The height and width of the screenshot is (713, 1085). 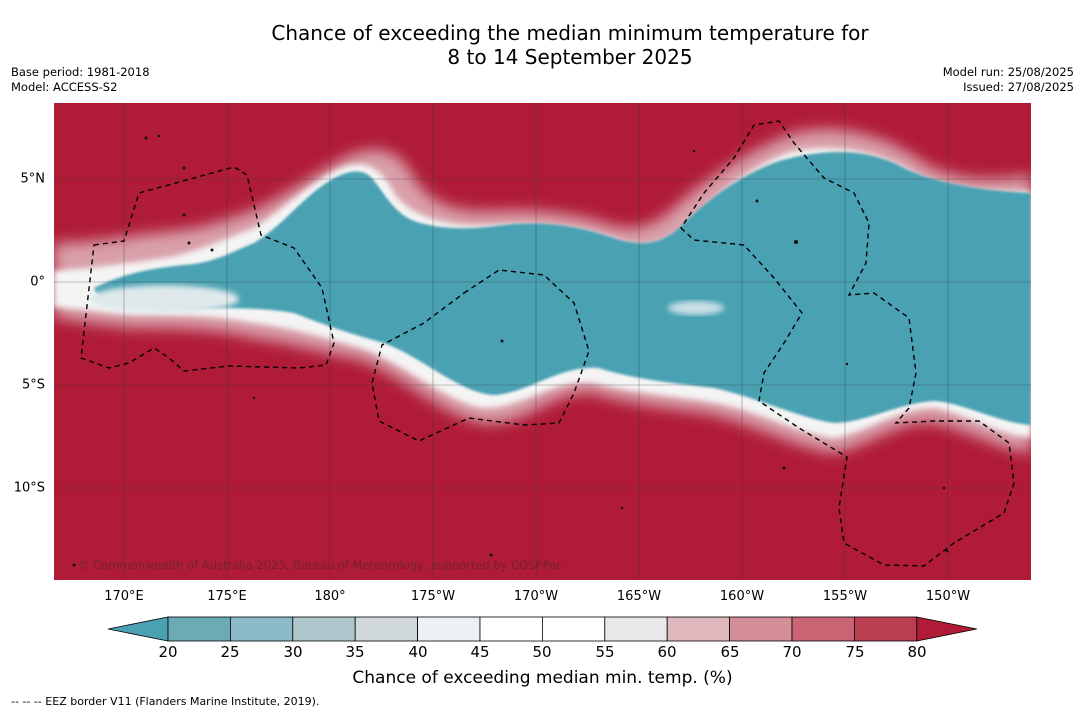 What do you see at coordinates (138, 629) in the screenshot?
I see `colorbar-extend-low` at bounding box center [138, 629].